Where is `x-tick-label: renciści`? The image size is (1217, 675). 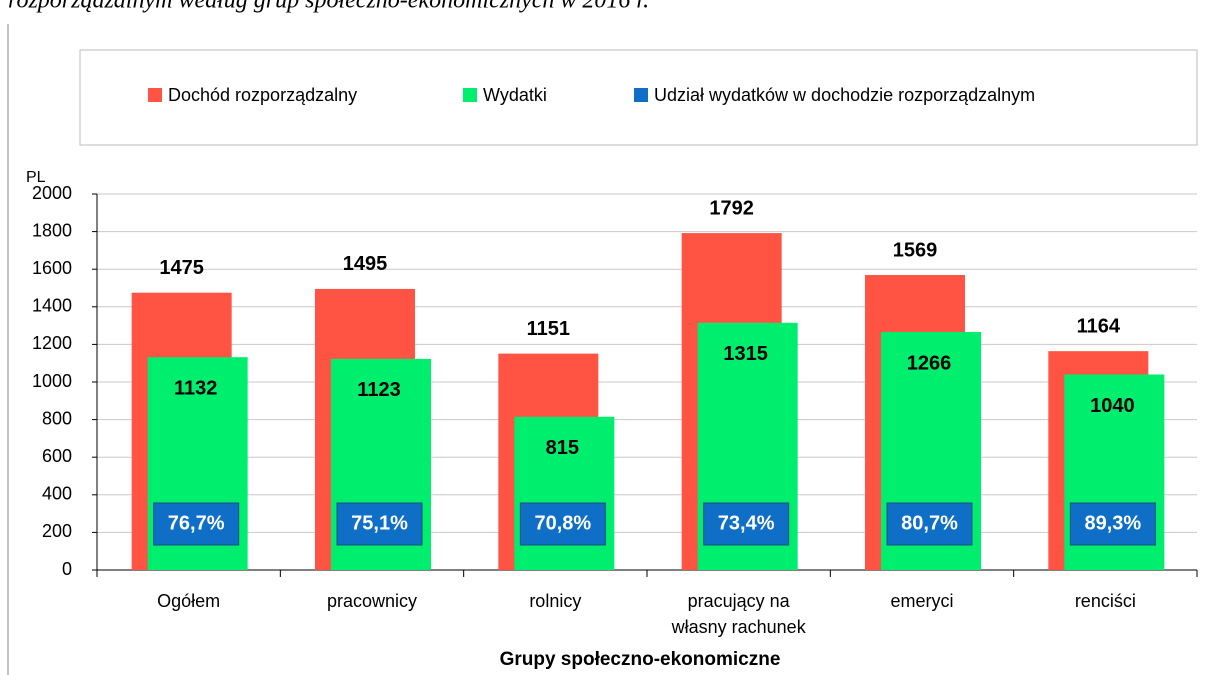
x-tick-label: renciści is located at coordinates (1105, 601).